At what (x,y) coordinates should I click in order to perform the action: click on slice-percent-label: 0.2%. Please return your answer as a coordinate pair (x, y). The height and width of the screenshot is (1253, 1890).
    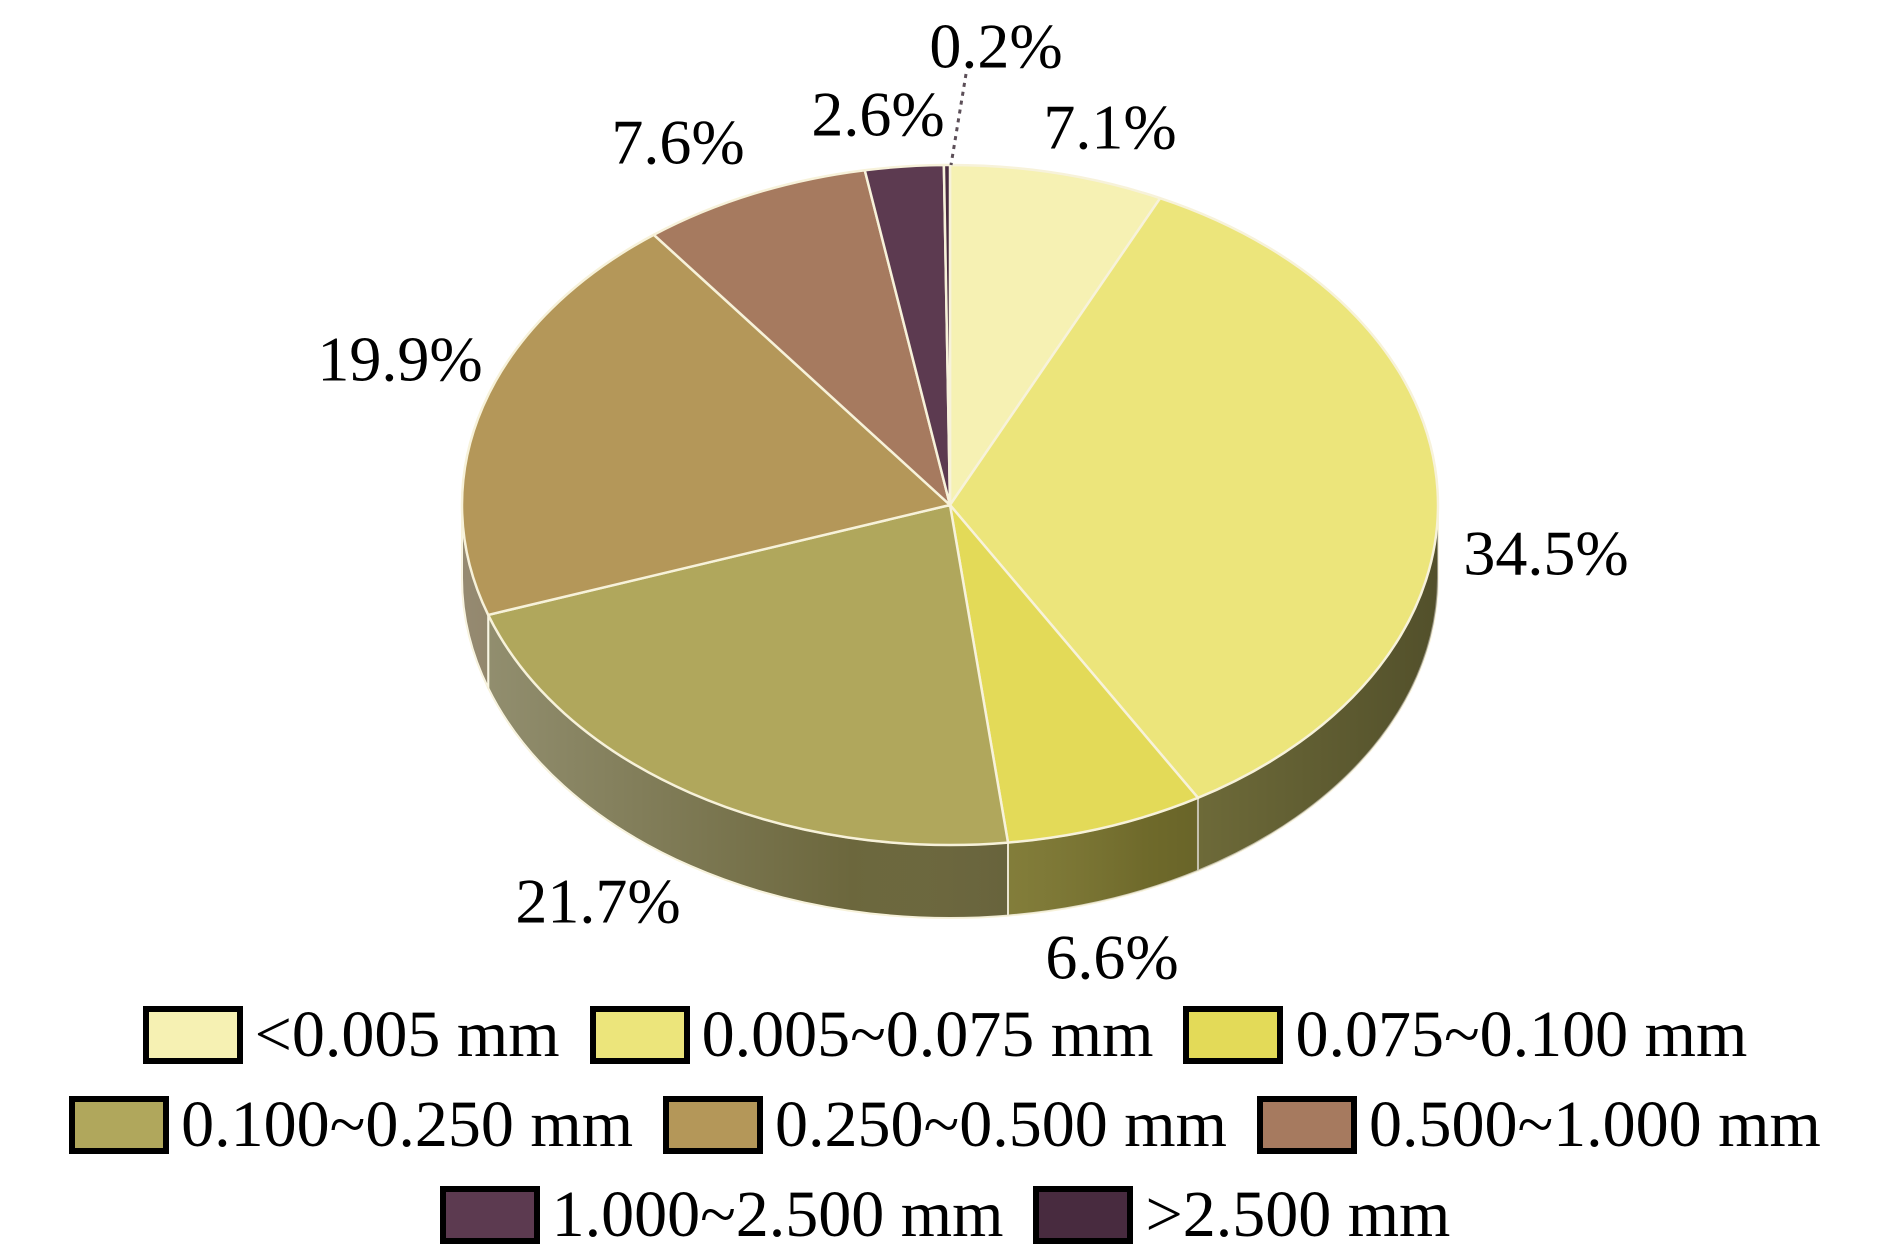
    Looking at the image, I should click on (995, 46).